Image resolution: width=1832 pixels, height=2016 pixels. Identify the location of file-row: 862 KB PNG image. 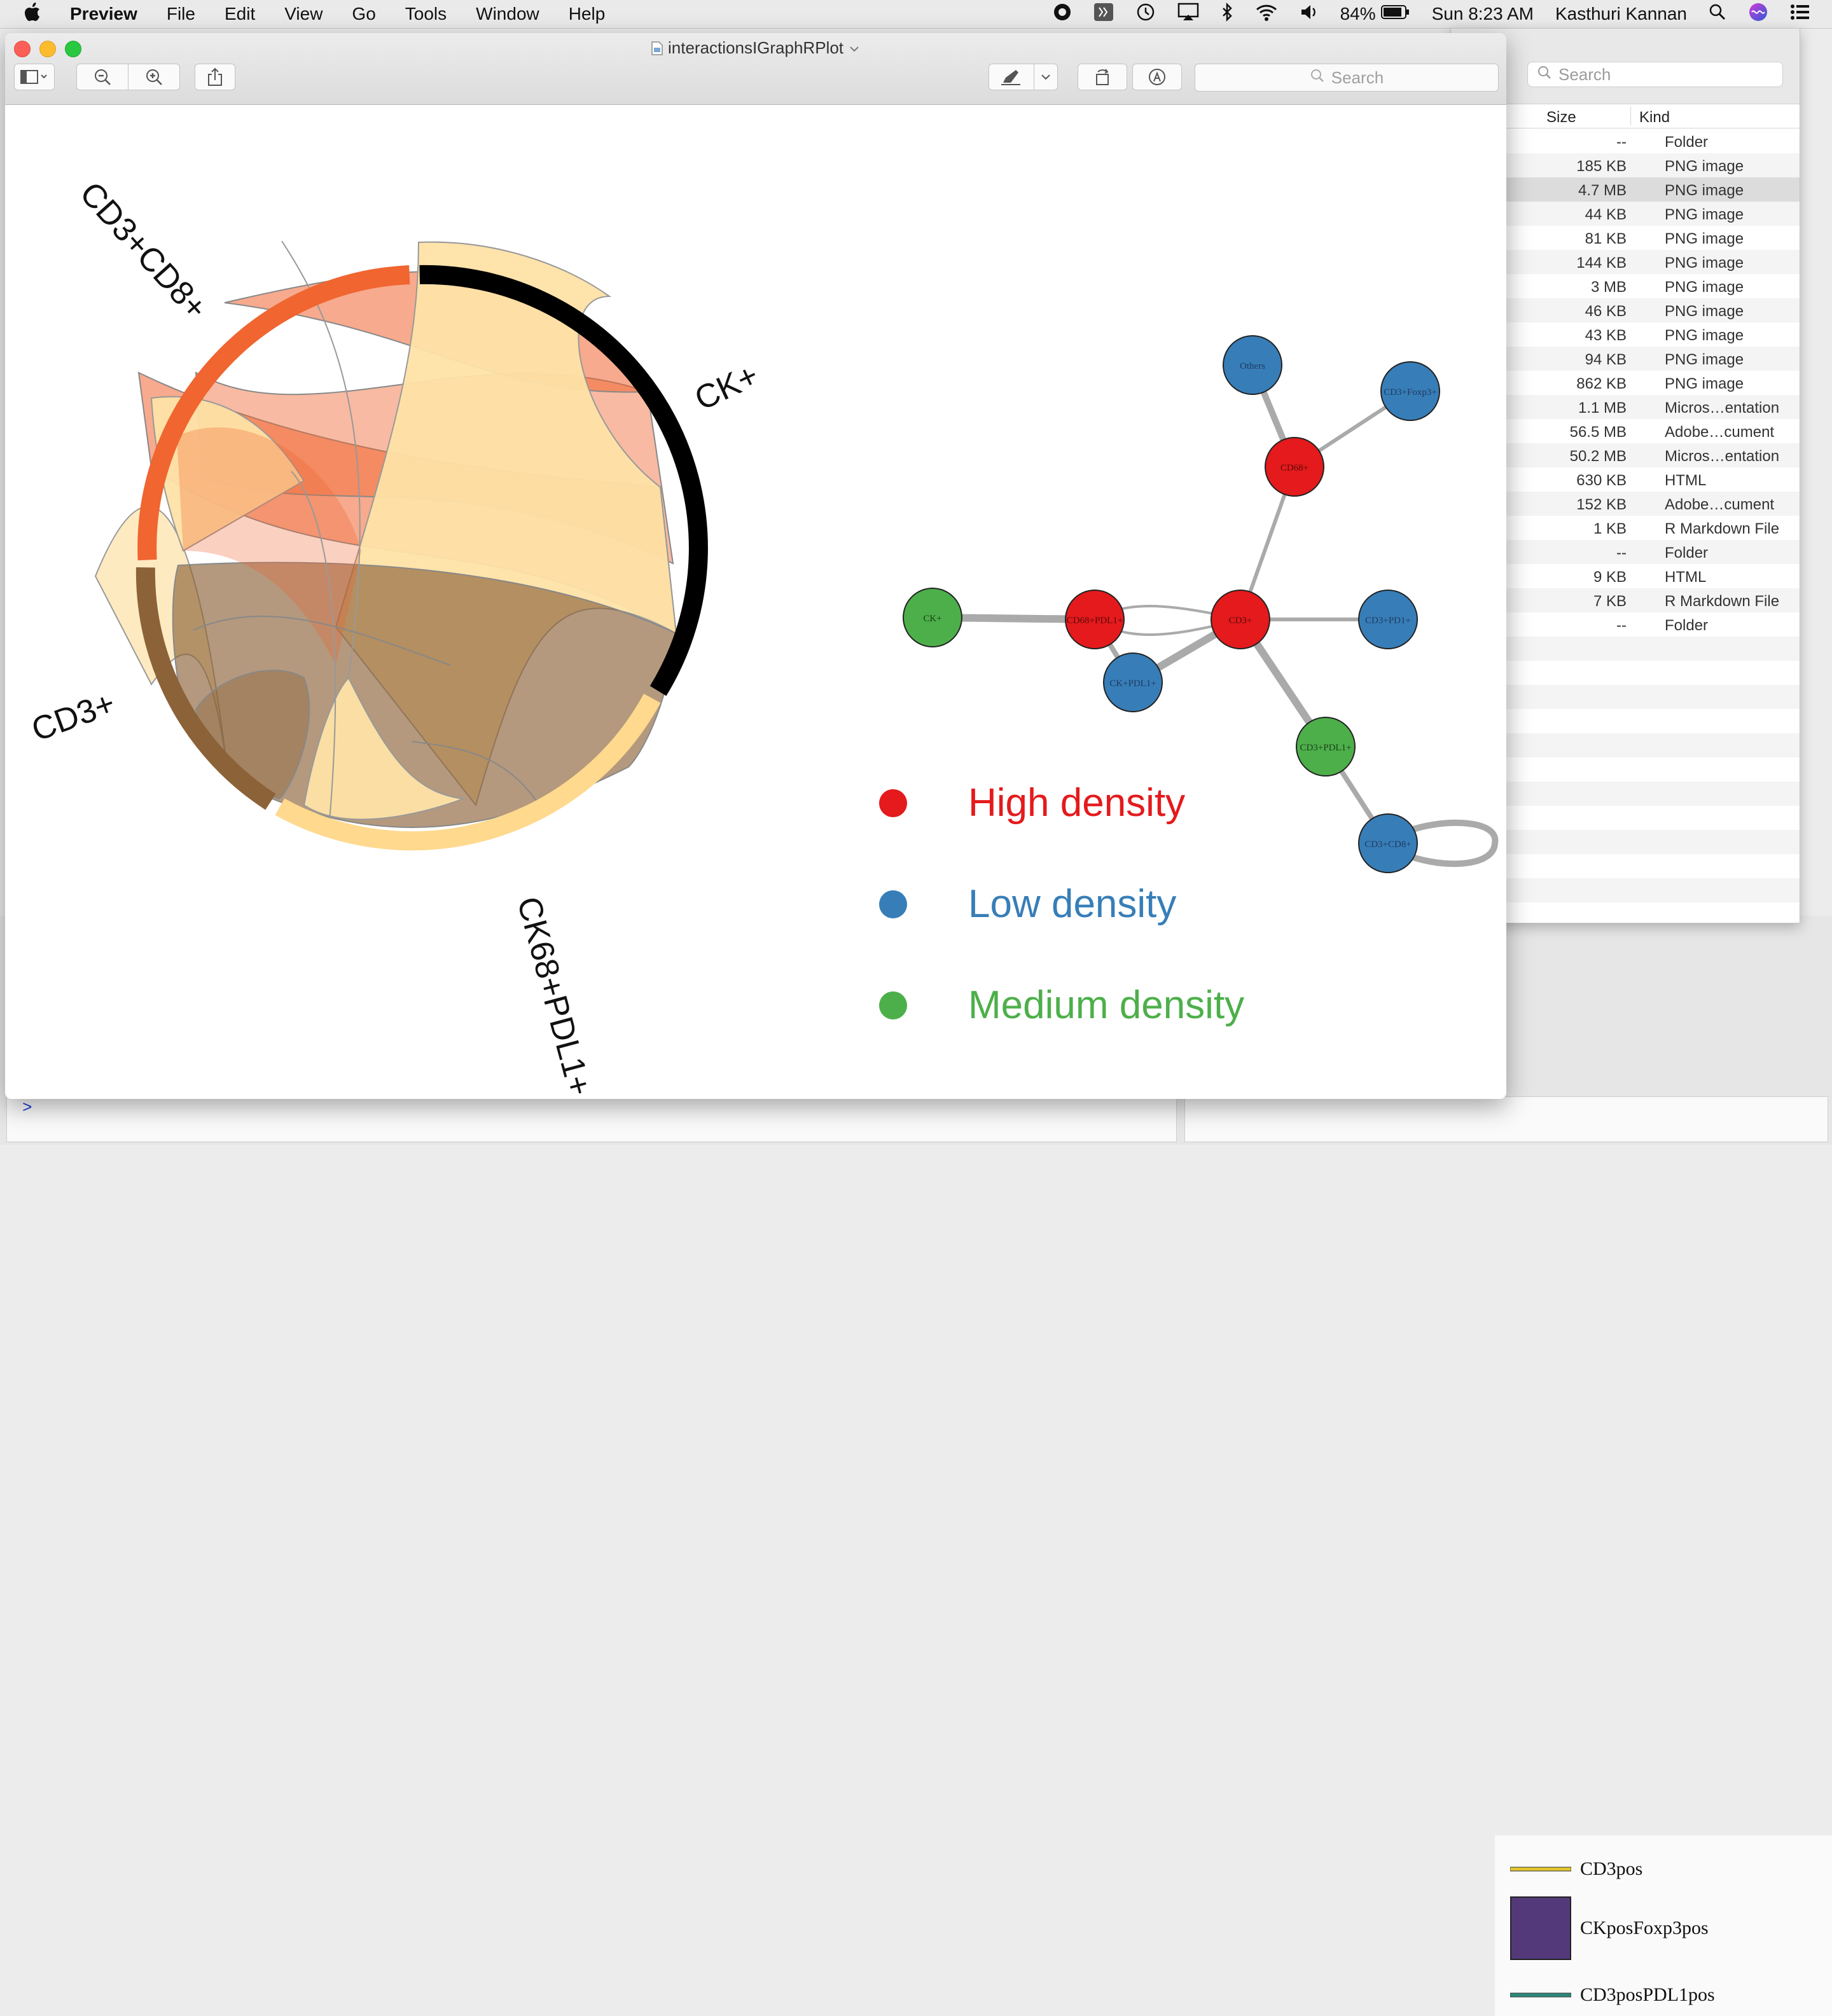
(1625, 383).